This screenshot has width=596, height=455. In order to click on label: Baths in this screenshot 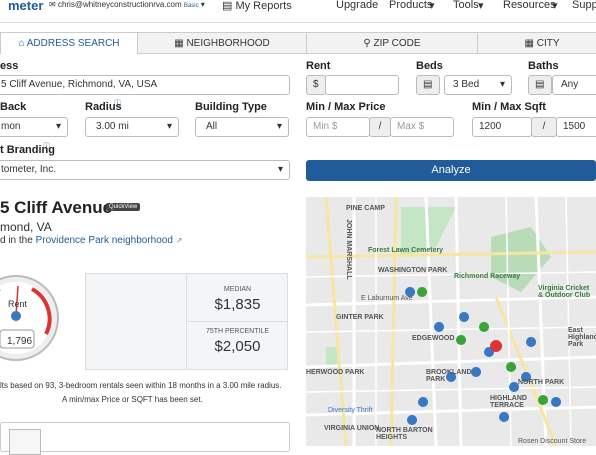, I will do `click(543, 66)`.